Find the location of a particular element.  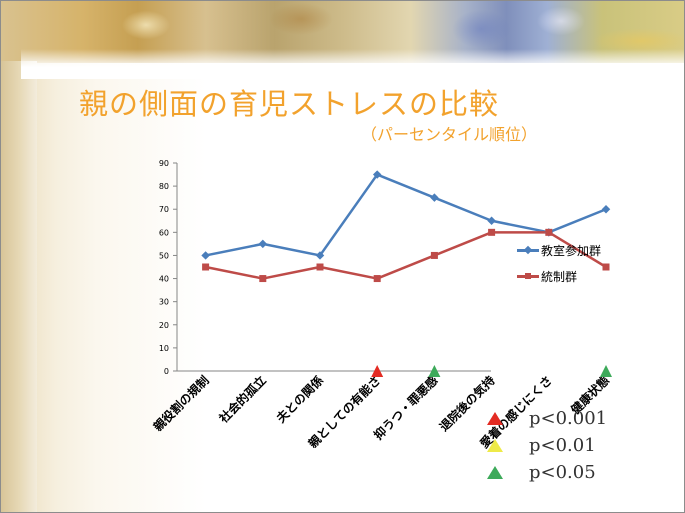

left-decorative-strip is located at coordinates (19, 286).